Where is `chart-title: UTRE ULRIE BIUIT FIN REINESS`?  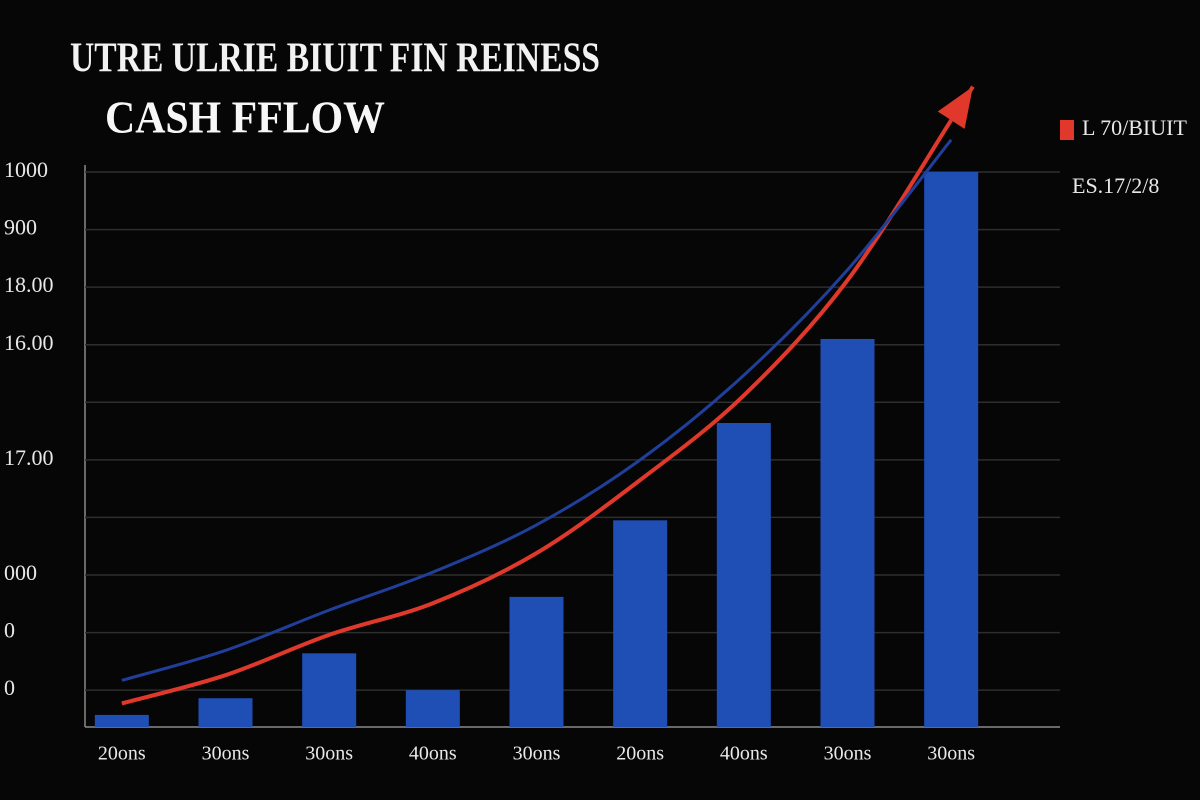
chart-title: UTRE ULRIE BIUIT FIN REINESS is located at coordinates (335, 59).